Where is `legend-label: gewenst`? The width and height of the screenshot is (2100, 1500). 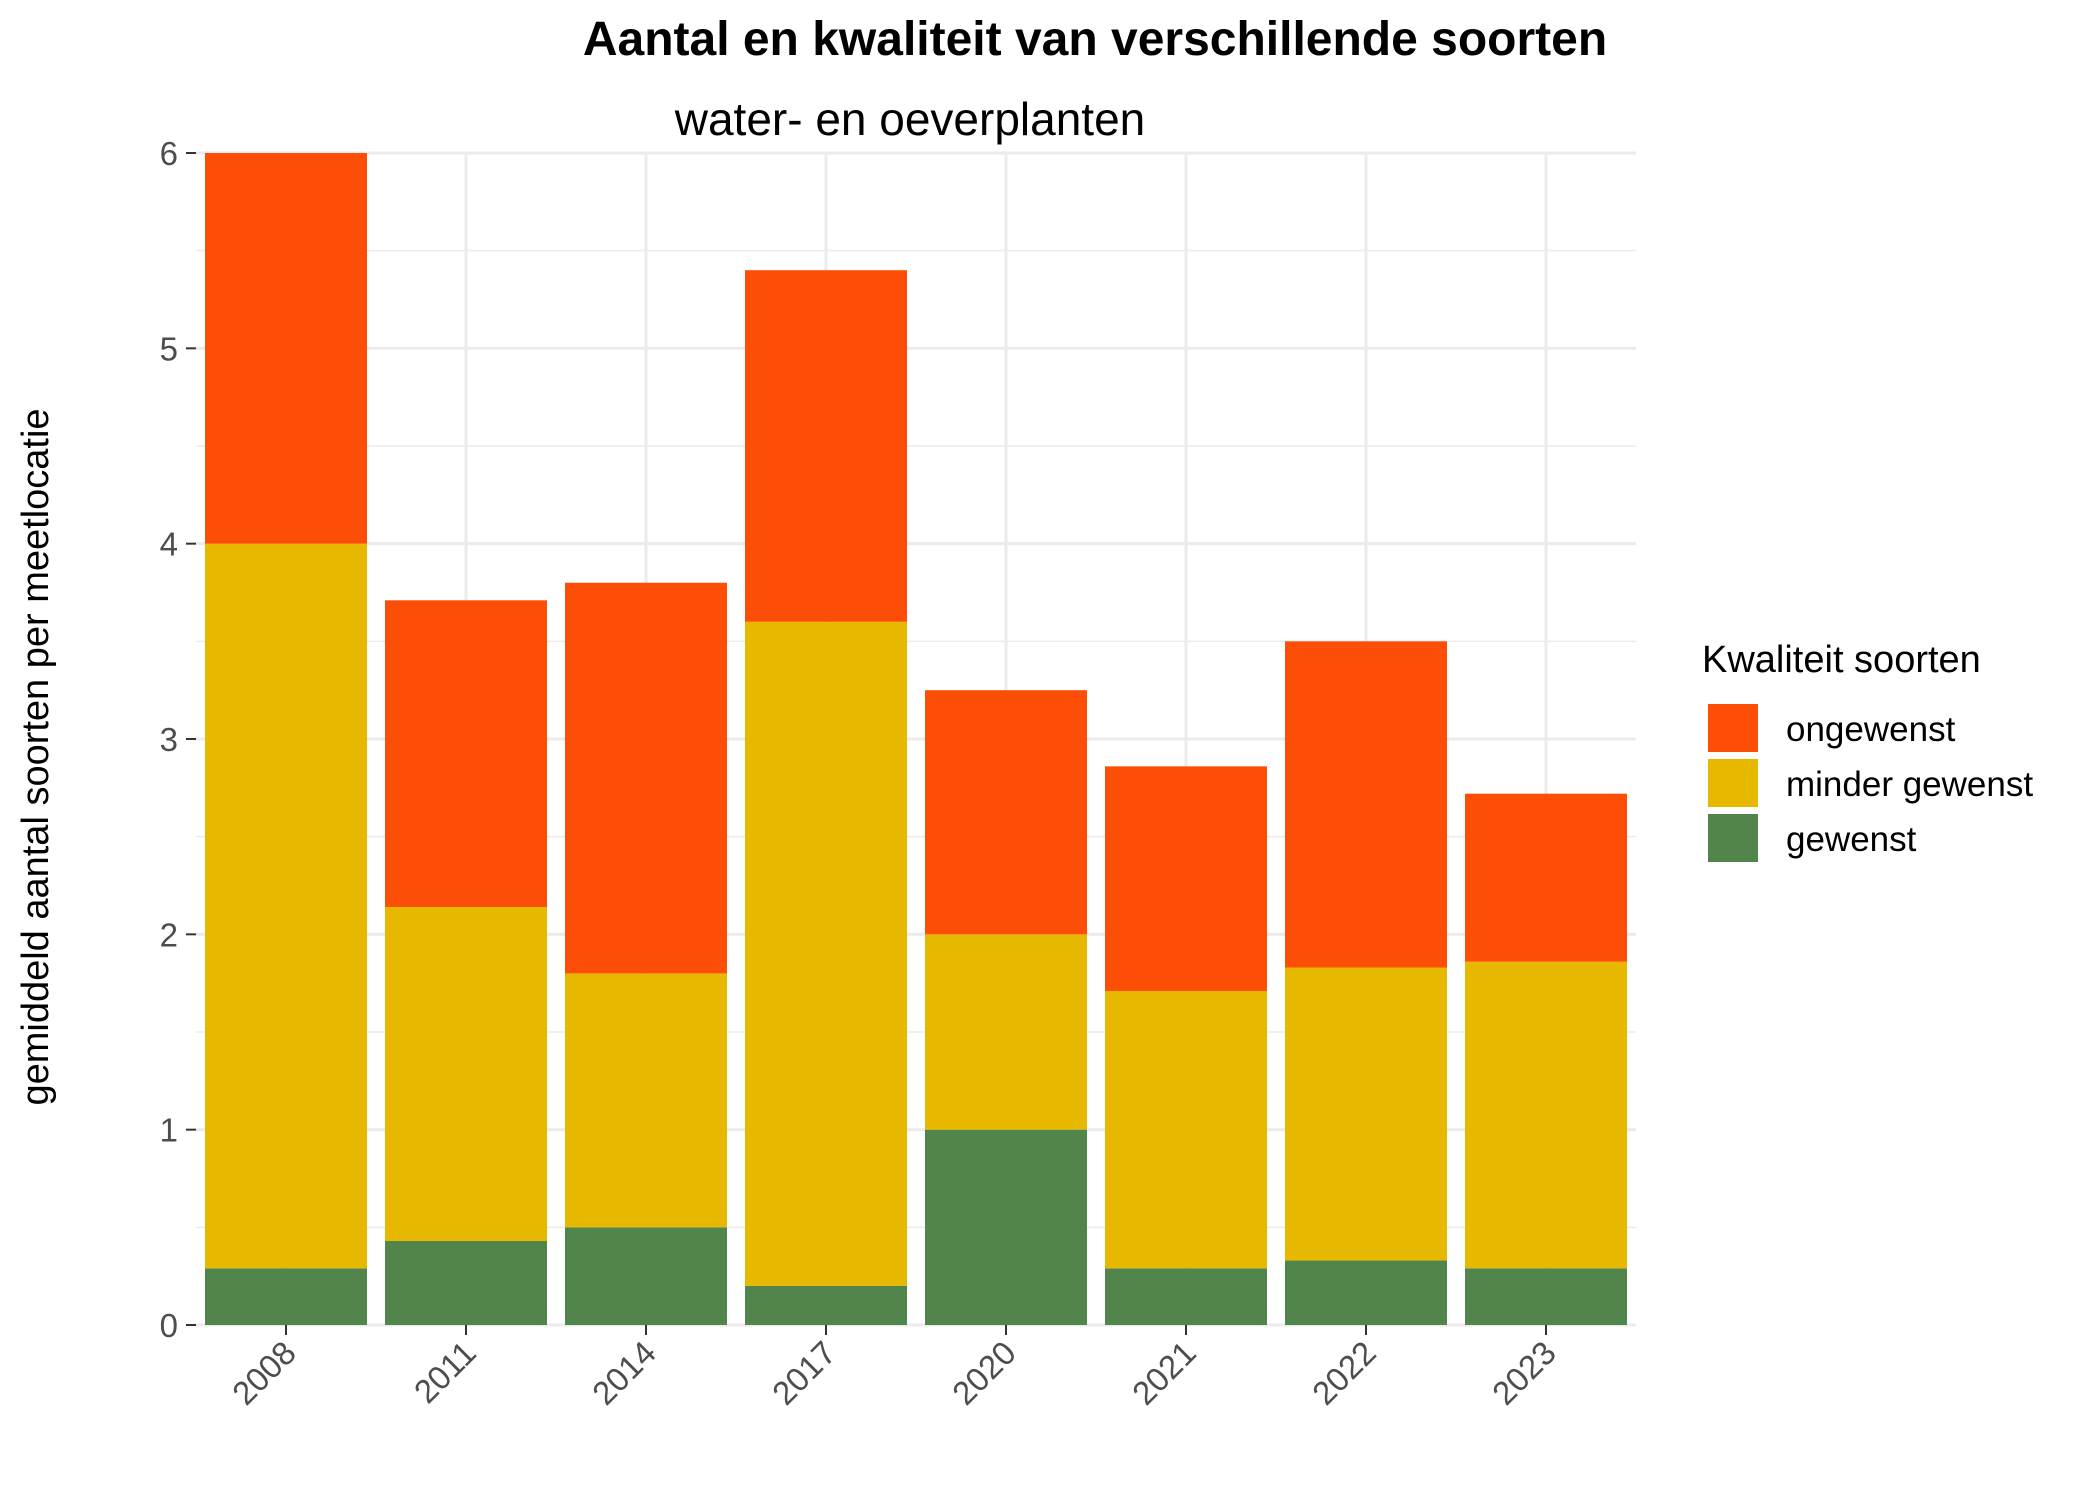
legend-label: gewenst is located at coordinates (1851, 839).